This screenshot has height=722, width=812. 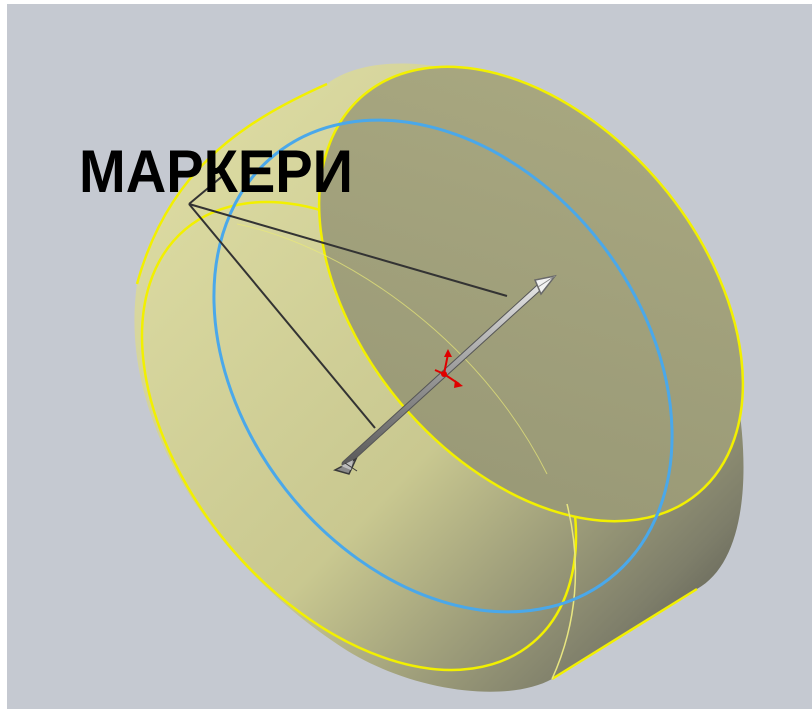 I want to click on inner-edge-hint, so click(x=392, y=349).